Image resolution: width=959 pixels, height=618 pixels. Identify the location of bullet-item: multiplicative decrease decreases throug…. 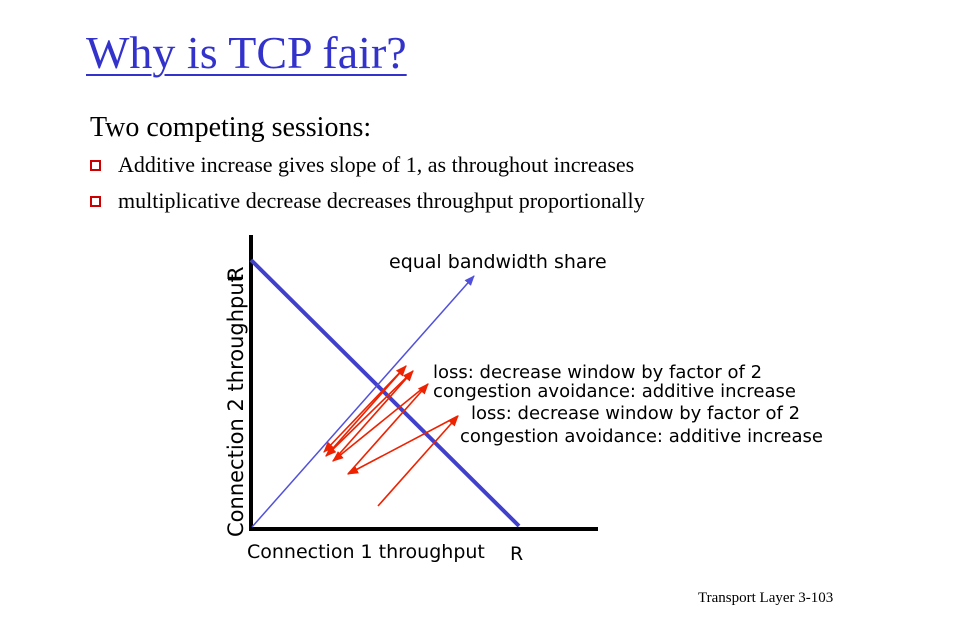
(367, 201).